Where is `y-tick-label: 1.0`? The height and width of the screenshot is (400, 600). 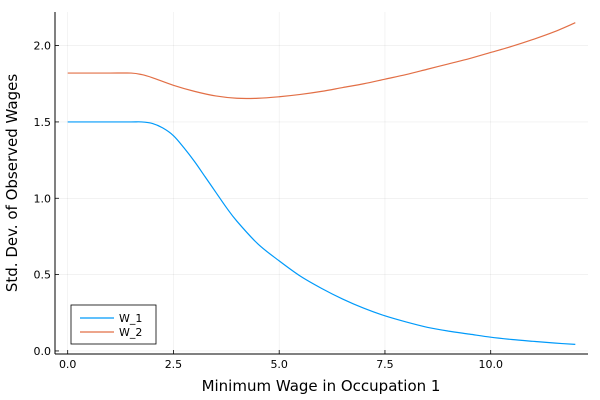 y-tick-label: 1.0 is located at coordinates (43, 198).